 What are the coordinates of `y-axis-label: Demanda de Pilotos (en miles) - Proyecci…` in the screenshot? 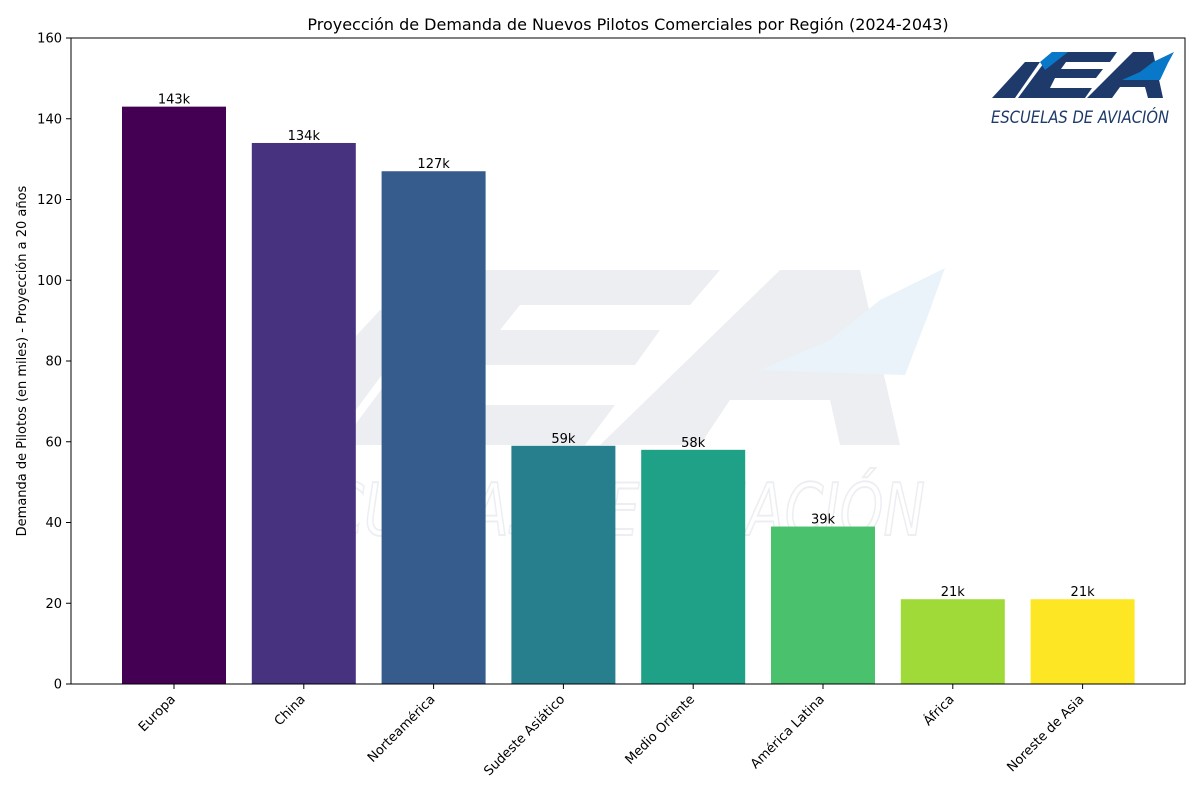 It's located at (22, 360).